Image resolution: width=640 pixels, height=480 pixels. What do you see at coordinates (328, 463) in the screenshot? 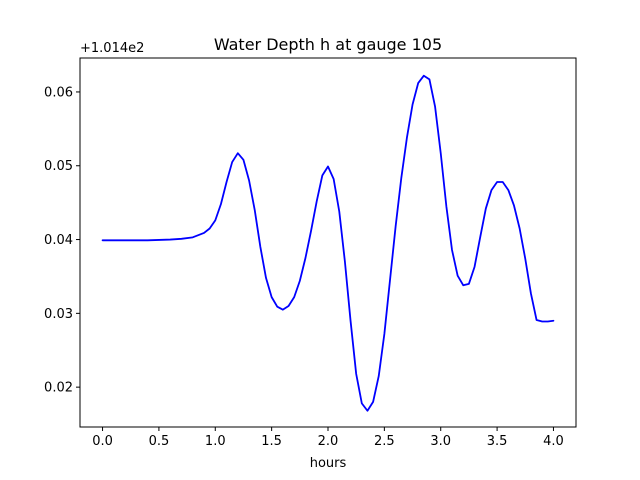
I see `x-axis-label: hours` at bounding box center [328, 463].